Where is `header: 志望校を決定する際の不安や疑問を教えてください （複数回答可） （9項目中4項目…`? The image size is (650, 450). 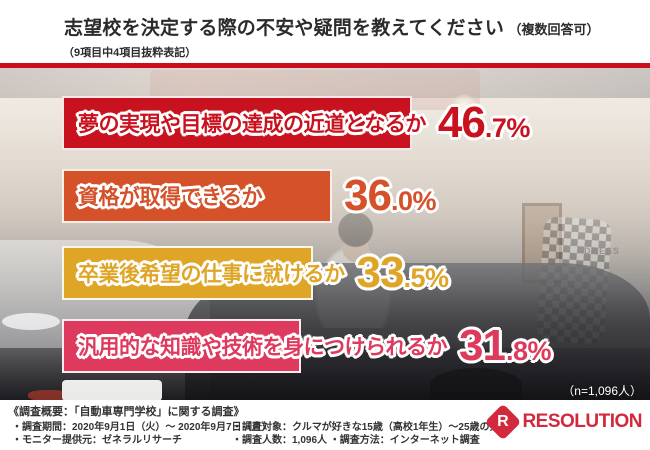 header: 志望校を決定する際の不安や疑問を教えてください （複数回答可） （9項目中4項目… is located at coordinates (325, 31).